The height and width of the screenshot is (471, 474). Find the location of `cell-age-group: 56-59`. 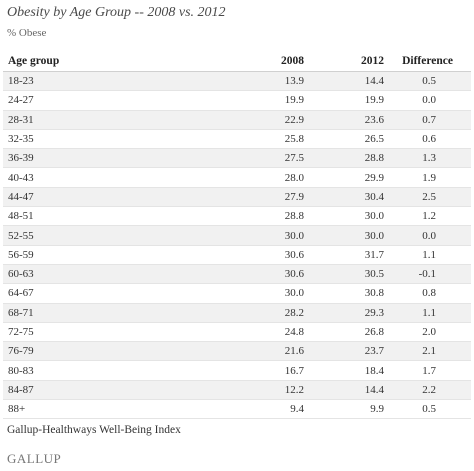

cell-age-group: 56-59 is located at coordinates (108, 255).